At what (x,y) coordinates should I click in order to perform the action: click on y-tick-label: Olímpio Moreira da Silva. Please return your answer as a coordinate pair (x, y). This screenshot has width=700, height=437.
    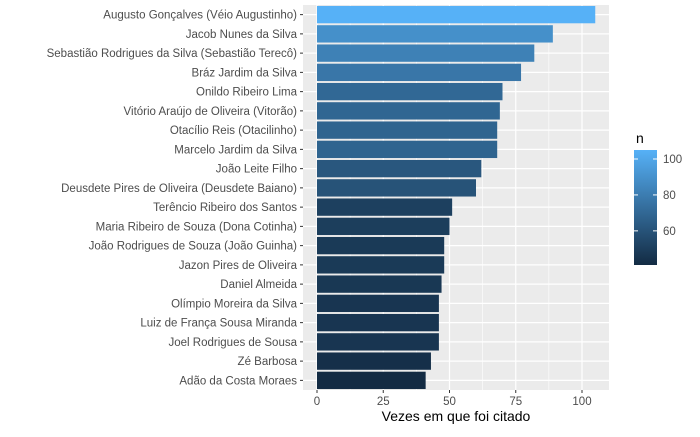
    Looking at the image, I should click on (234, 304).